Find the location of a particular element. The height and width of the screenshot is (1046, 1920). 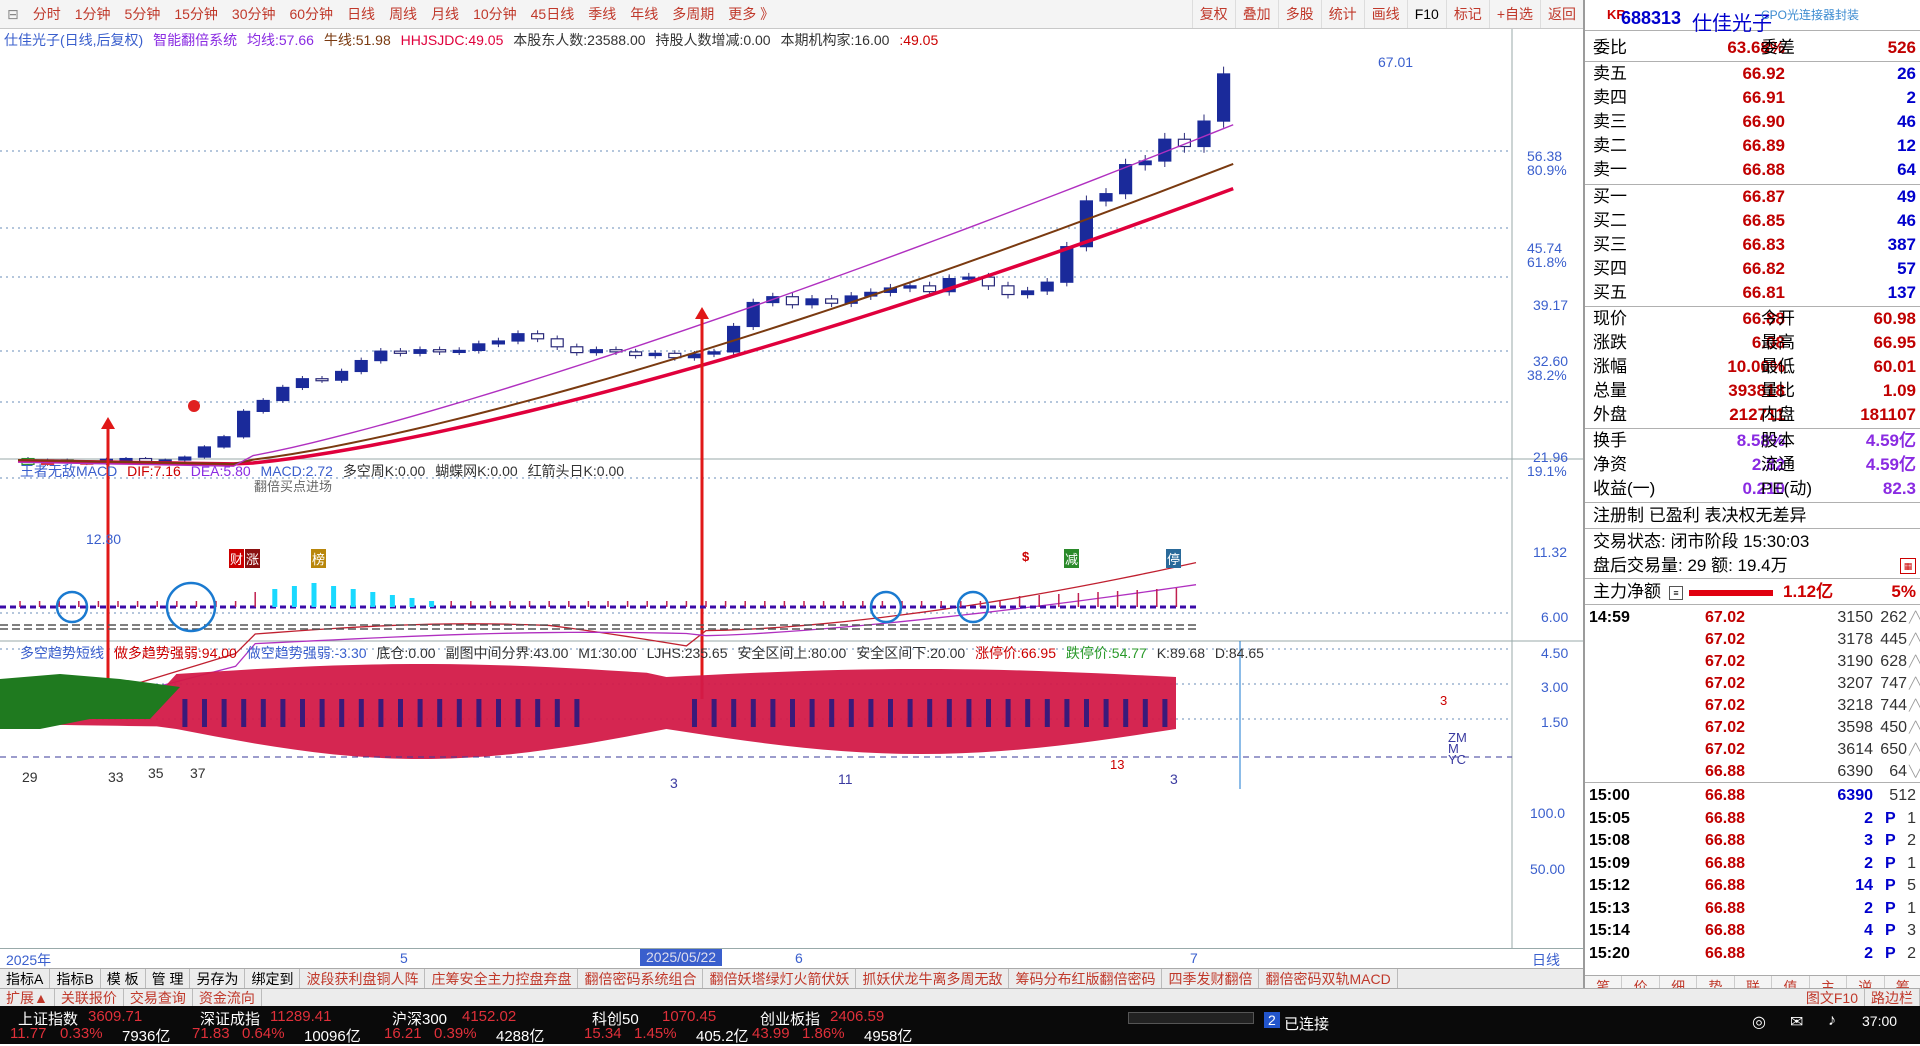

indicator-tab-5: 绑定到 is located at coordinates (272, 979).